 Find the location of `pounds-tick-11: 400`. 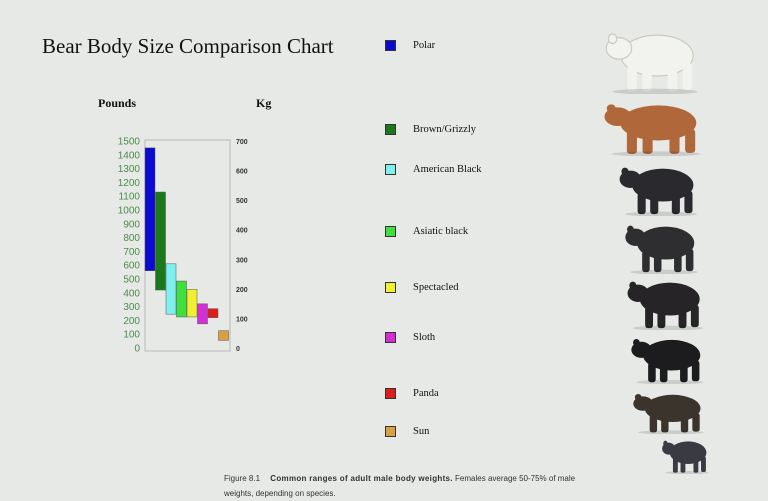

pounds-tick-11: 400 is located at coordinates (131, 293).